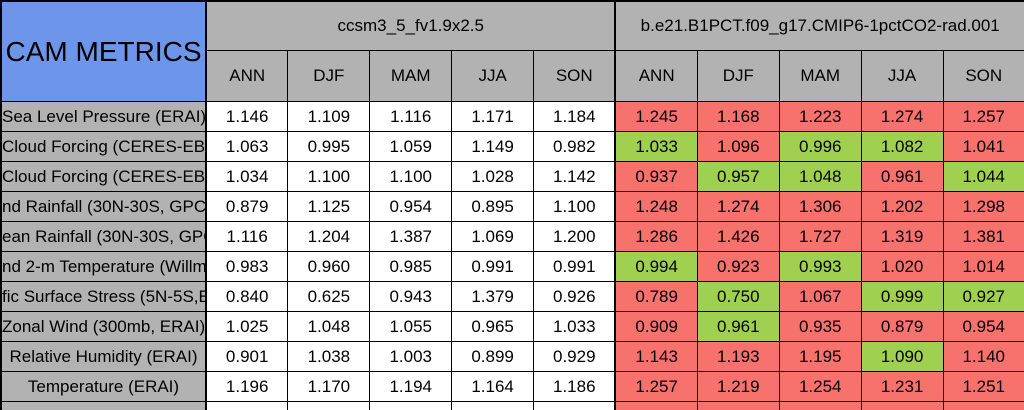 This screenshot has width=1024, height=410. What do you see at coordinates (493, 236) in the screenshot?
I see `metric-cell-model1: 1.069` at bounding box center [493, 236].